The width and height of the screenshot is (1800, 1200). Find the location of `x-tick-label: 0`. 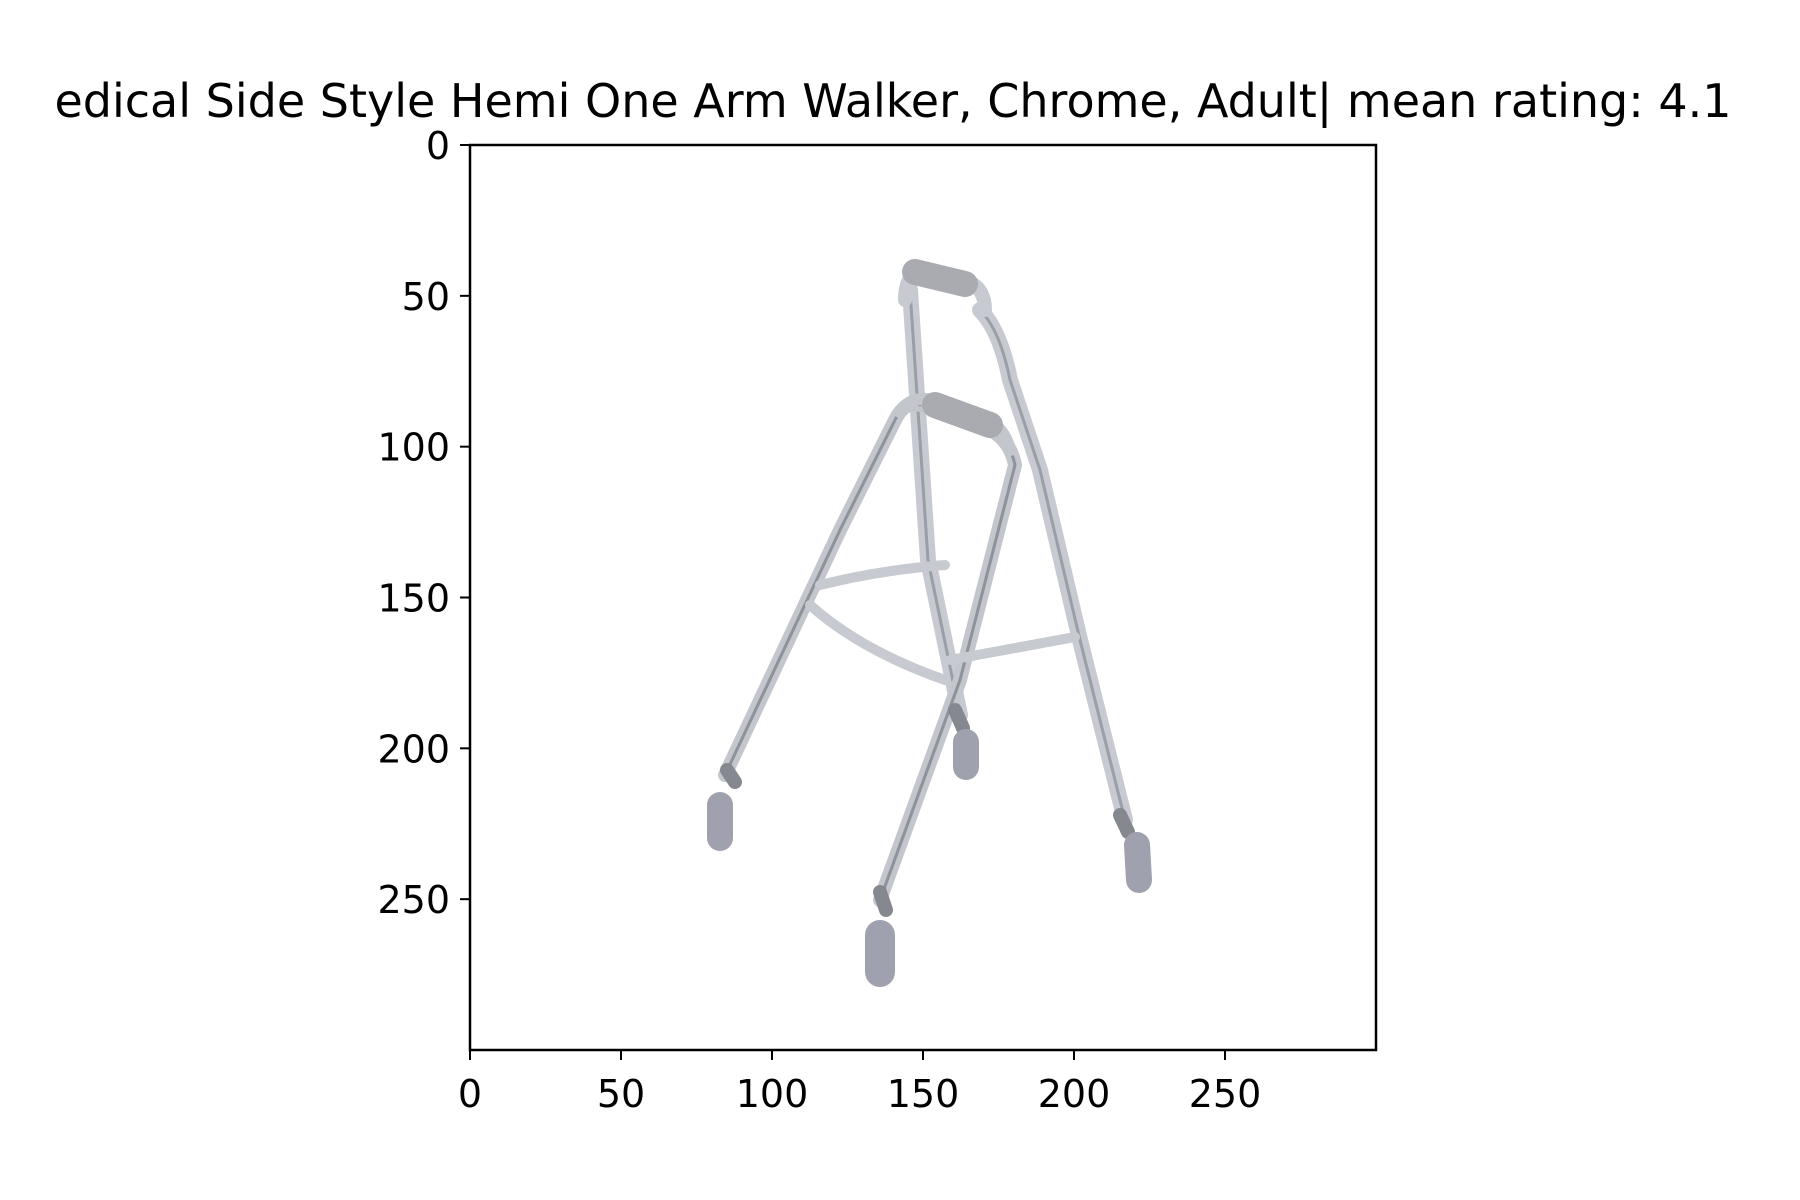

x-tick-label: 0 is located at coordinates (470, 1094).